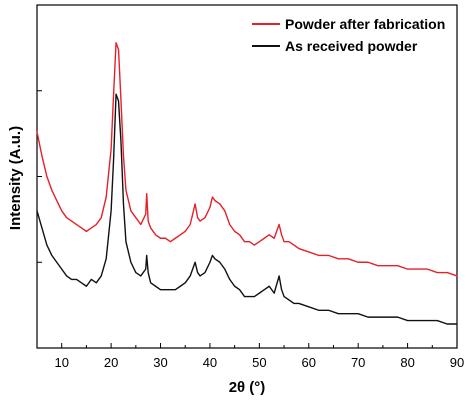  I want to click on x-tick-label: 80, so click(407, 362).